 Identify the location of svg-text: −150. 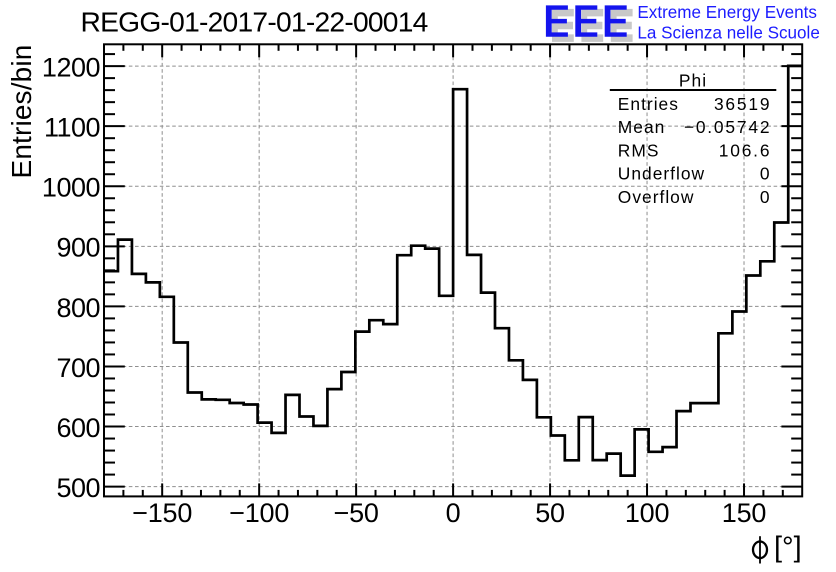
(162, 513).